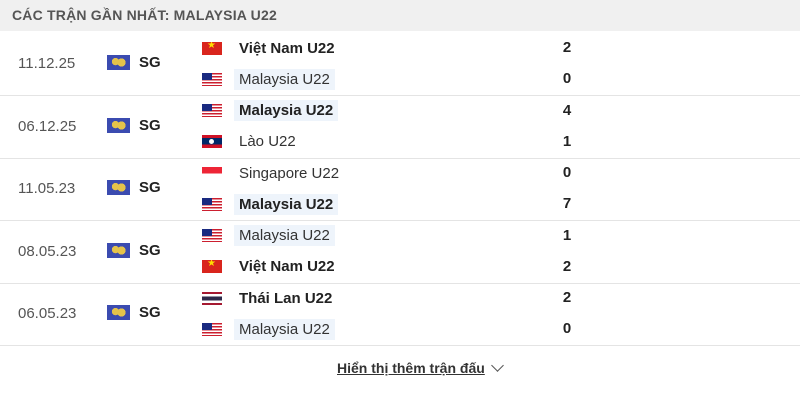  I want to click on flag-th-icon, so click(212, 298).